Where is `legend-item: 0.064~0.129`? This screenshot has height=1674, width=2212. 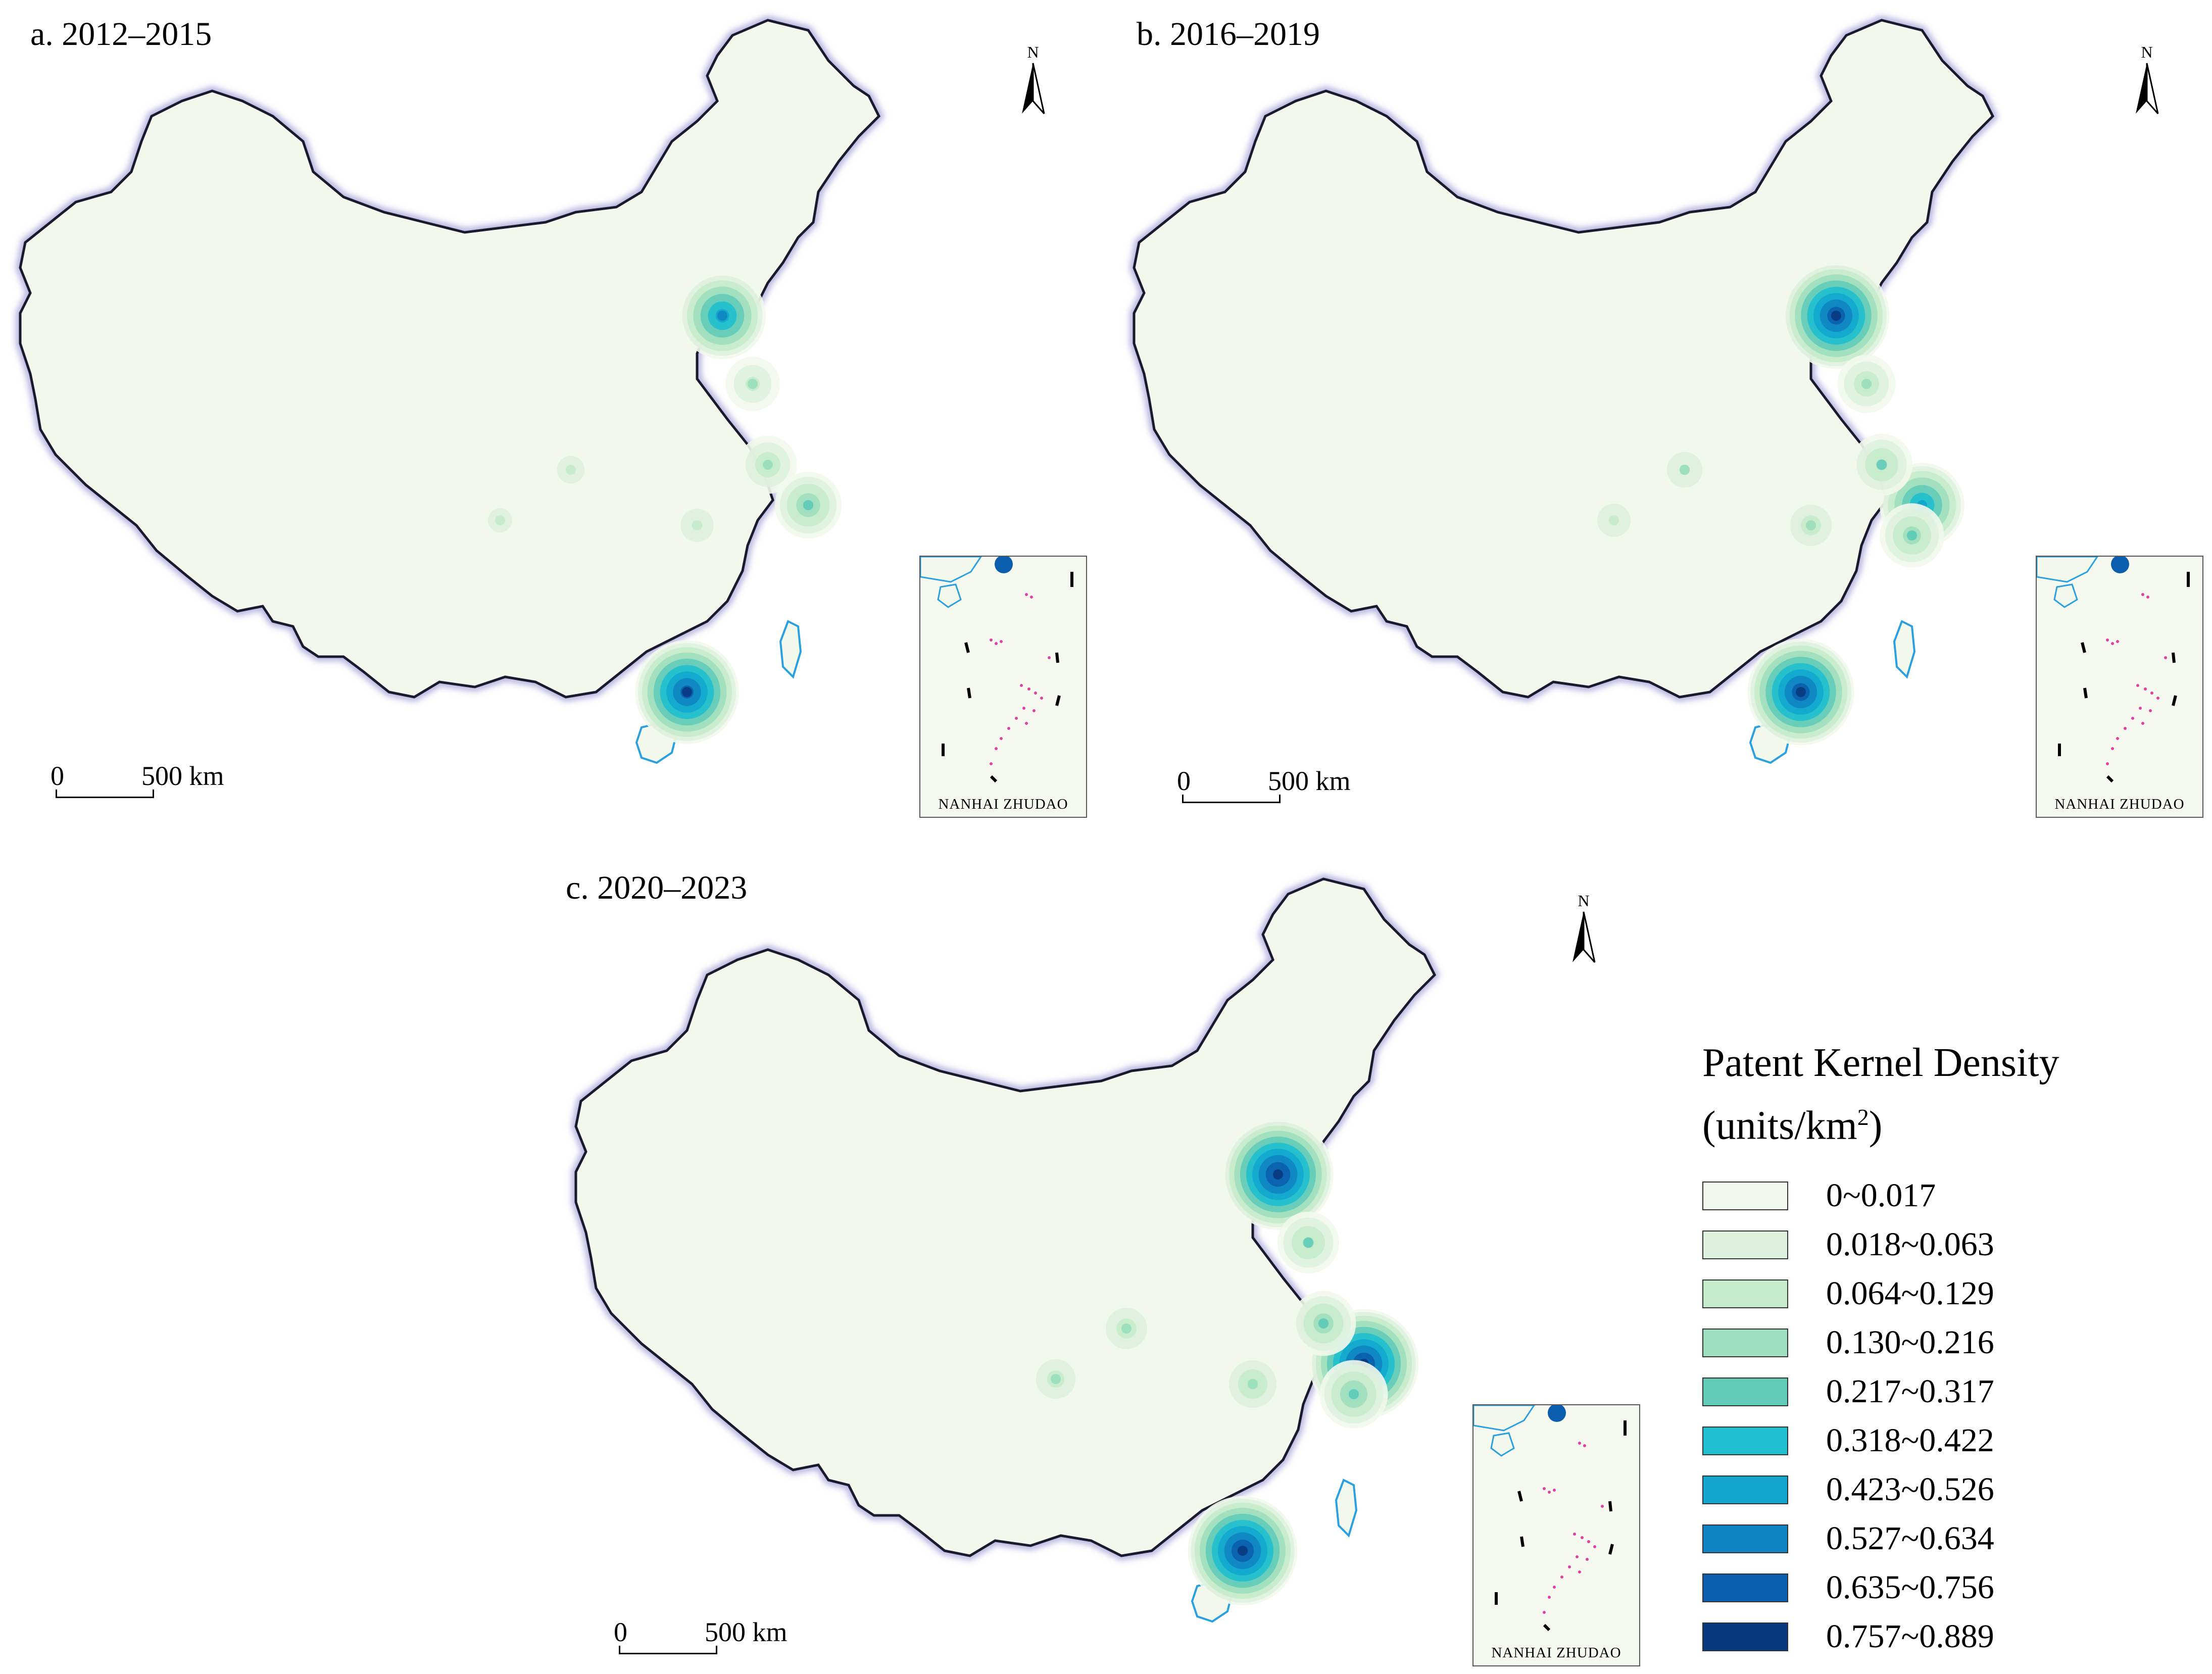 legend-item: 0.064~0.129 is located at coordinates (1929, 1293).